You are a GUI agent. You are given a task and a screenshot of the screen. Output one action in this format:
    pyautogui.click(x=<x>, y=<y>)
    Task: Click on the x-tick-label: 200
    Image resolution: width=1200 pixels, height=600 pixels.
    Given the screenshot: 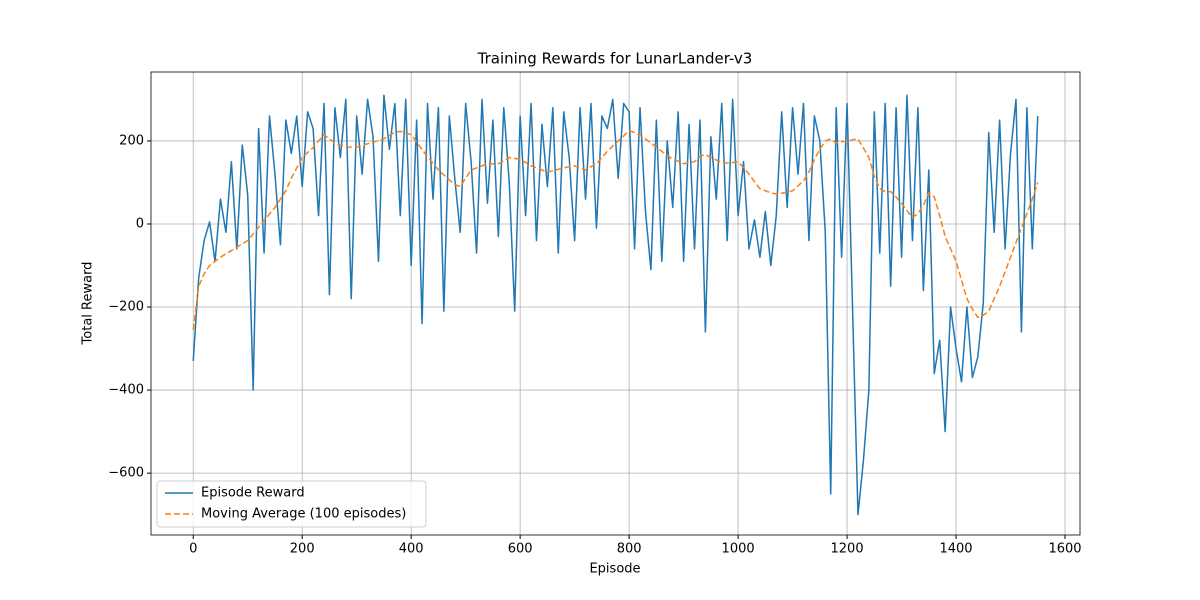 What is the action you would take?
    pyautogui.click(x=302, y=549)
    